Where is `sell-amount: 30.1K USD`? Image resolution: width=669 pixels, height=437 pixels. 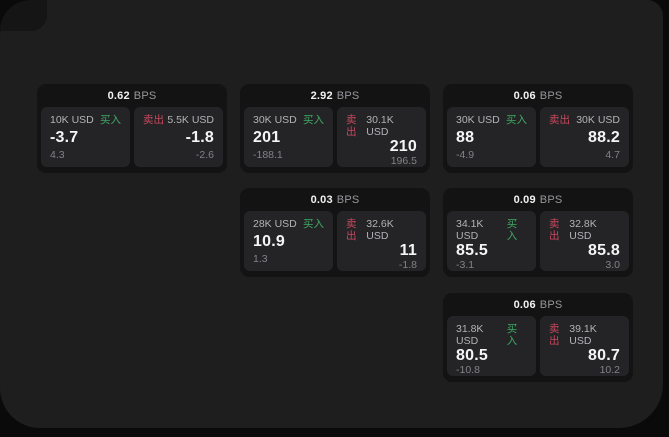
sell-amount: 30.1K USD is located at coordinates (380, 126).